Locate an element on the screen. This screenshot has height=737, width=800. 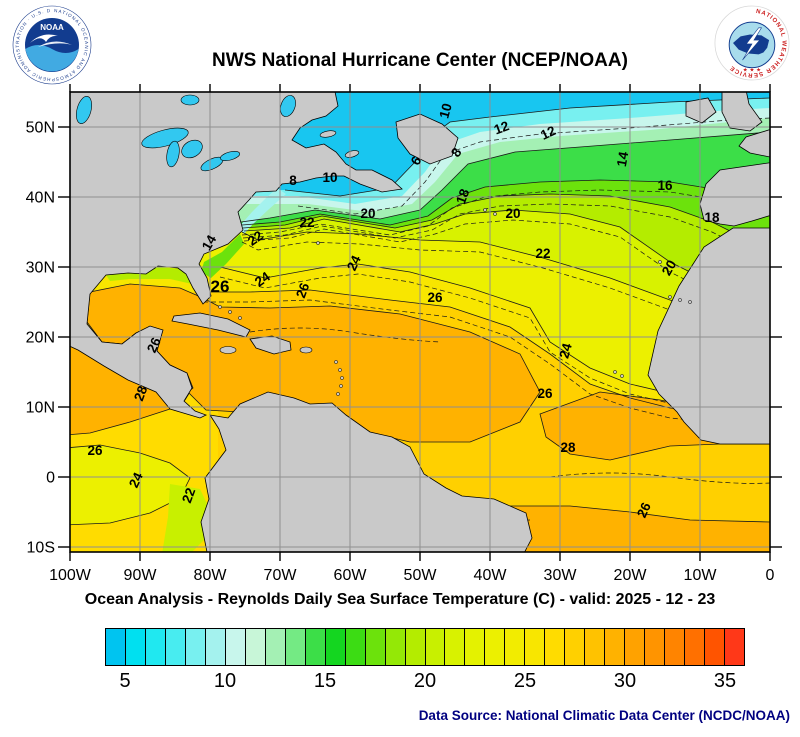
x-axis-tick-label: 10W is located at coordinates (701, 575).